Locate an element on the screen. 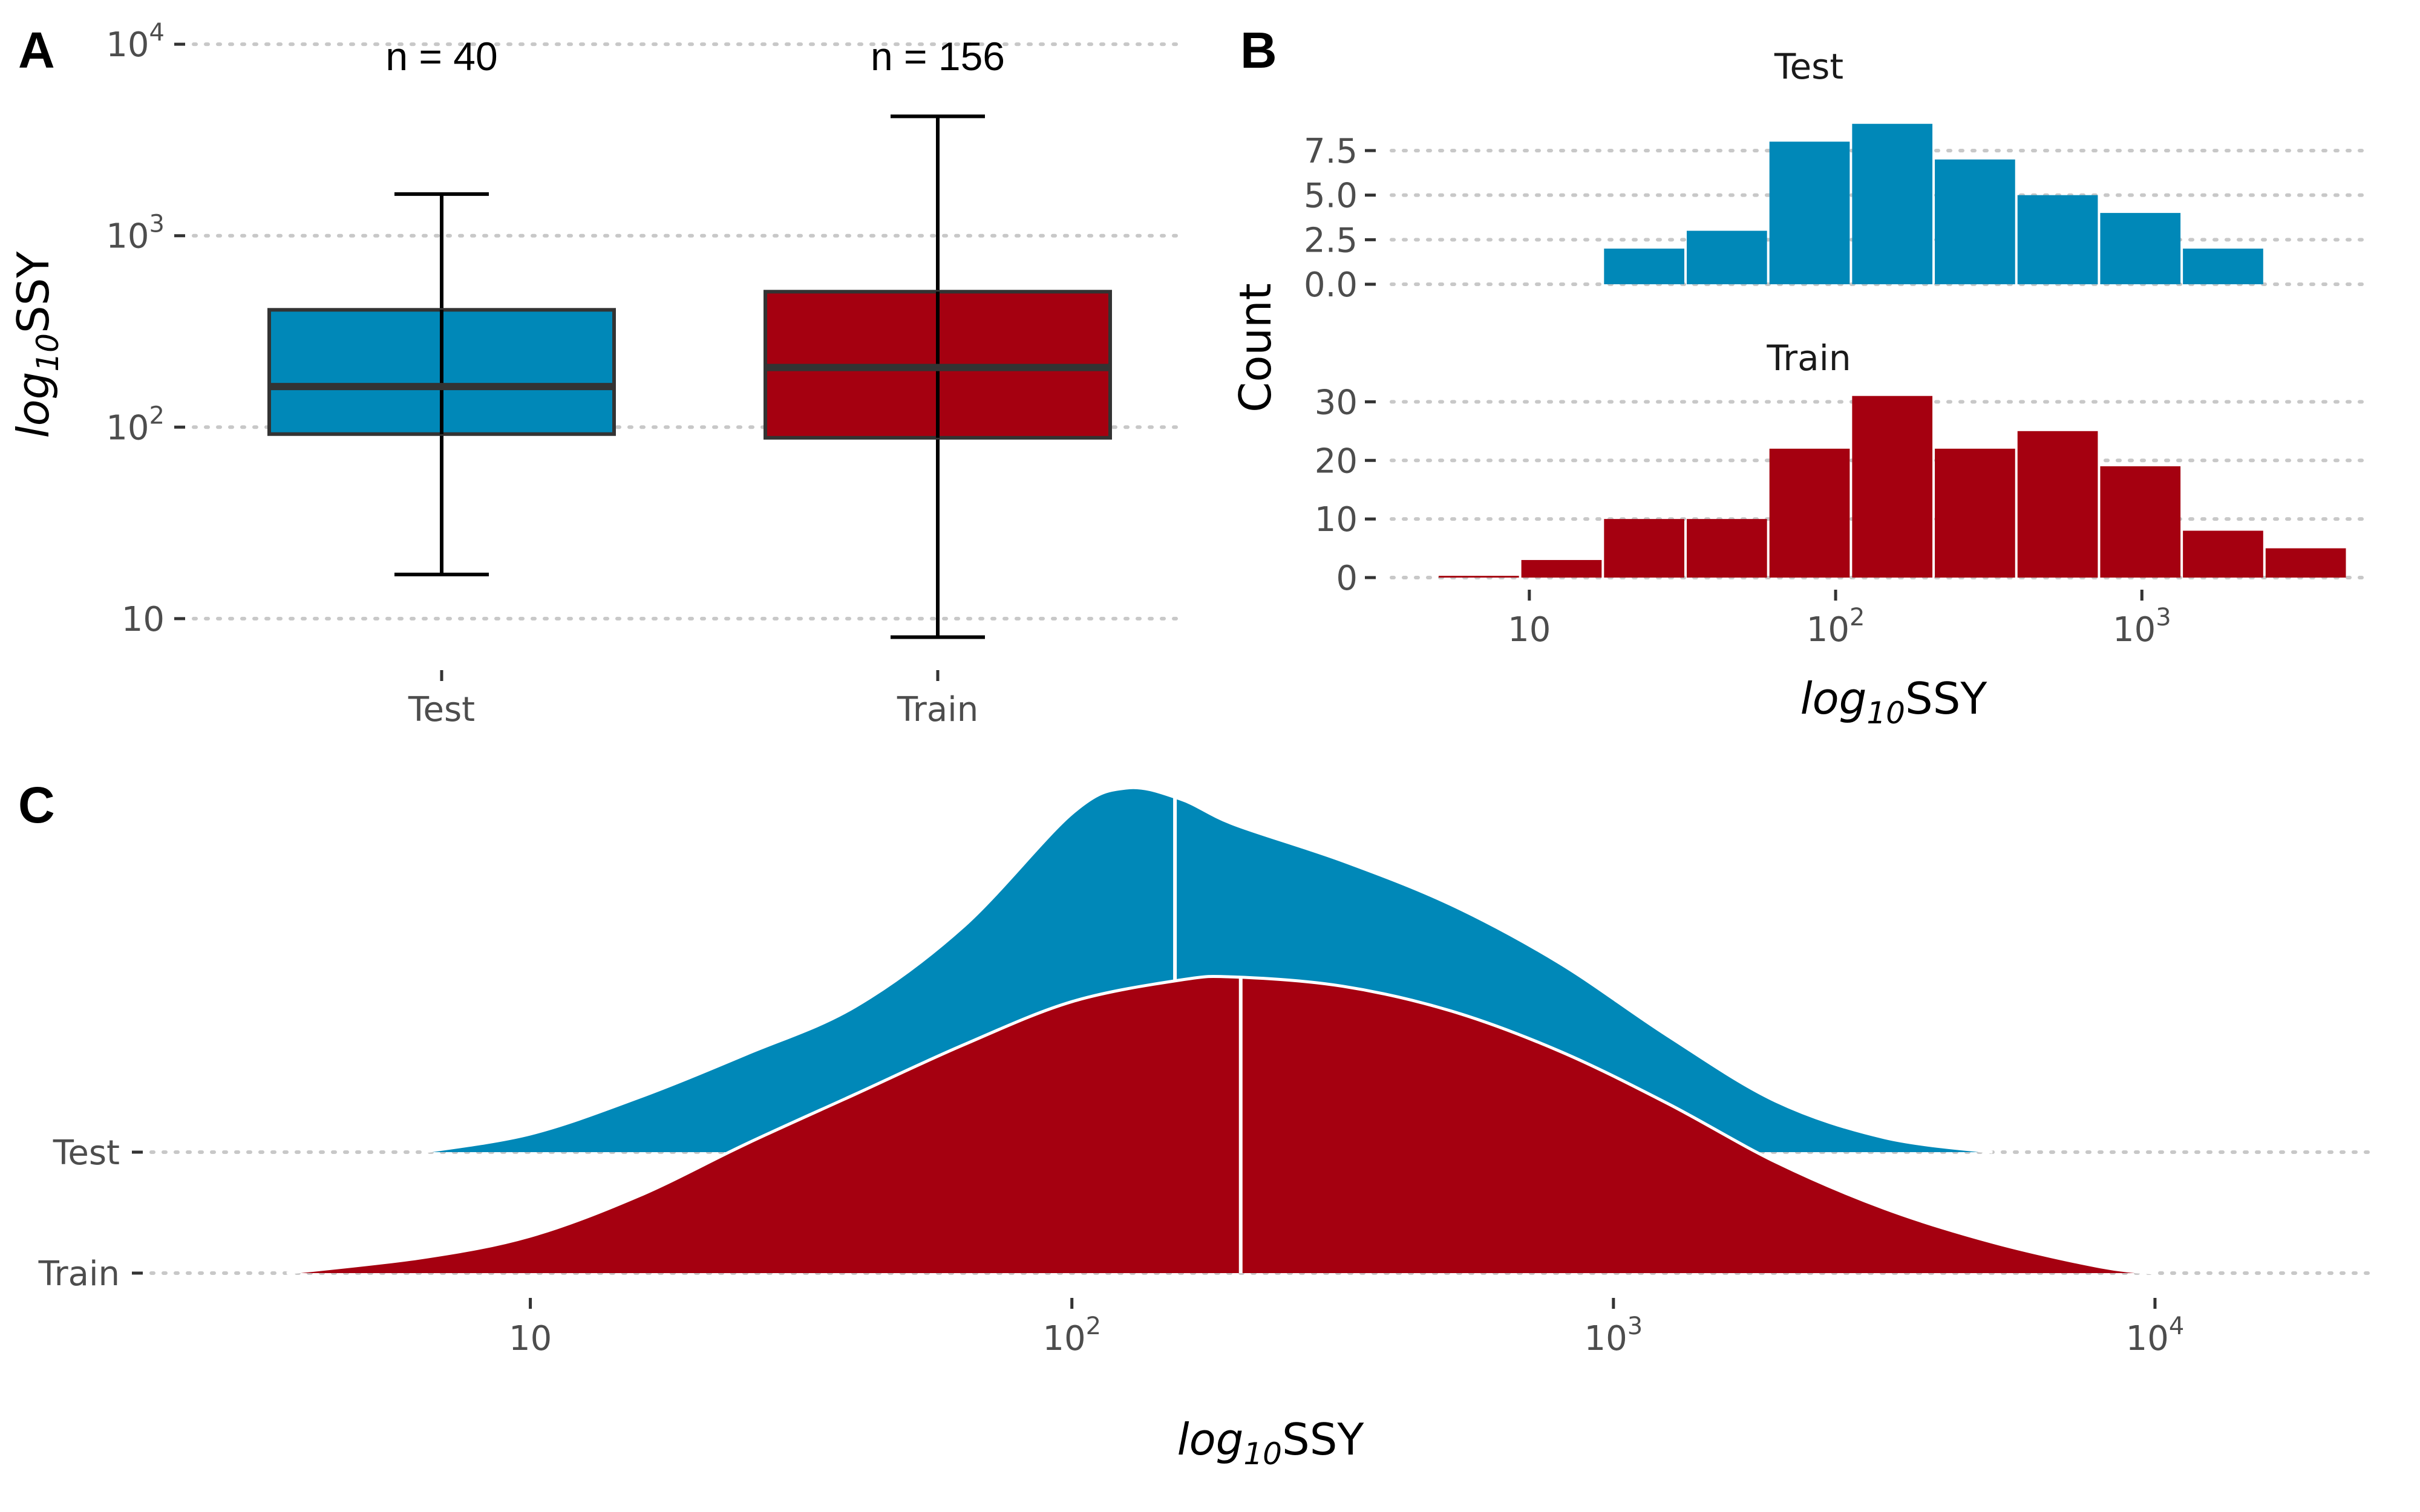 The image size is (2420, 1512). y-tick-label: 10³ is located at coordinates (135, 233).